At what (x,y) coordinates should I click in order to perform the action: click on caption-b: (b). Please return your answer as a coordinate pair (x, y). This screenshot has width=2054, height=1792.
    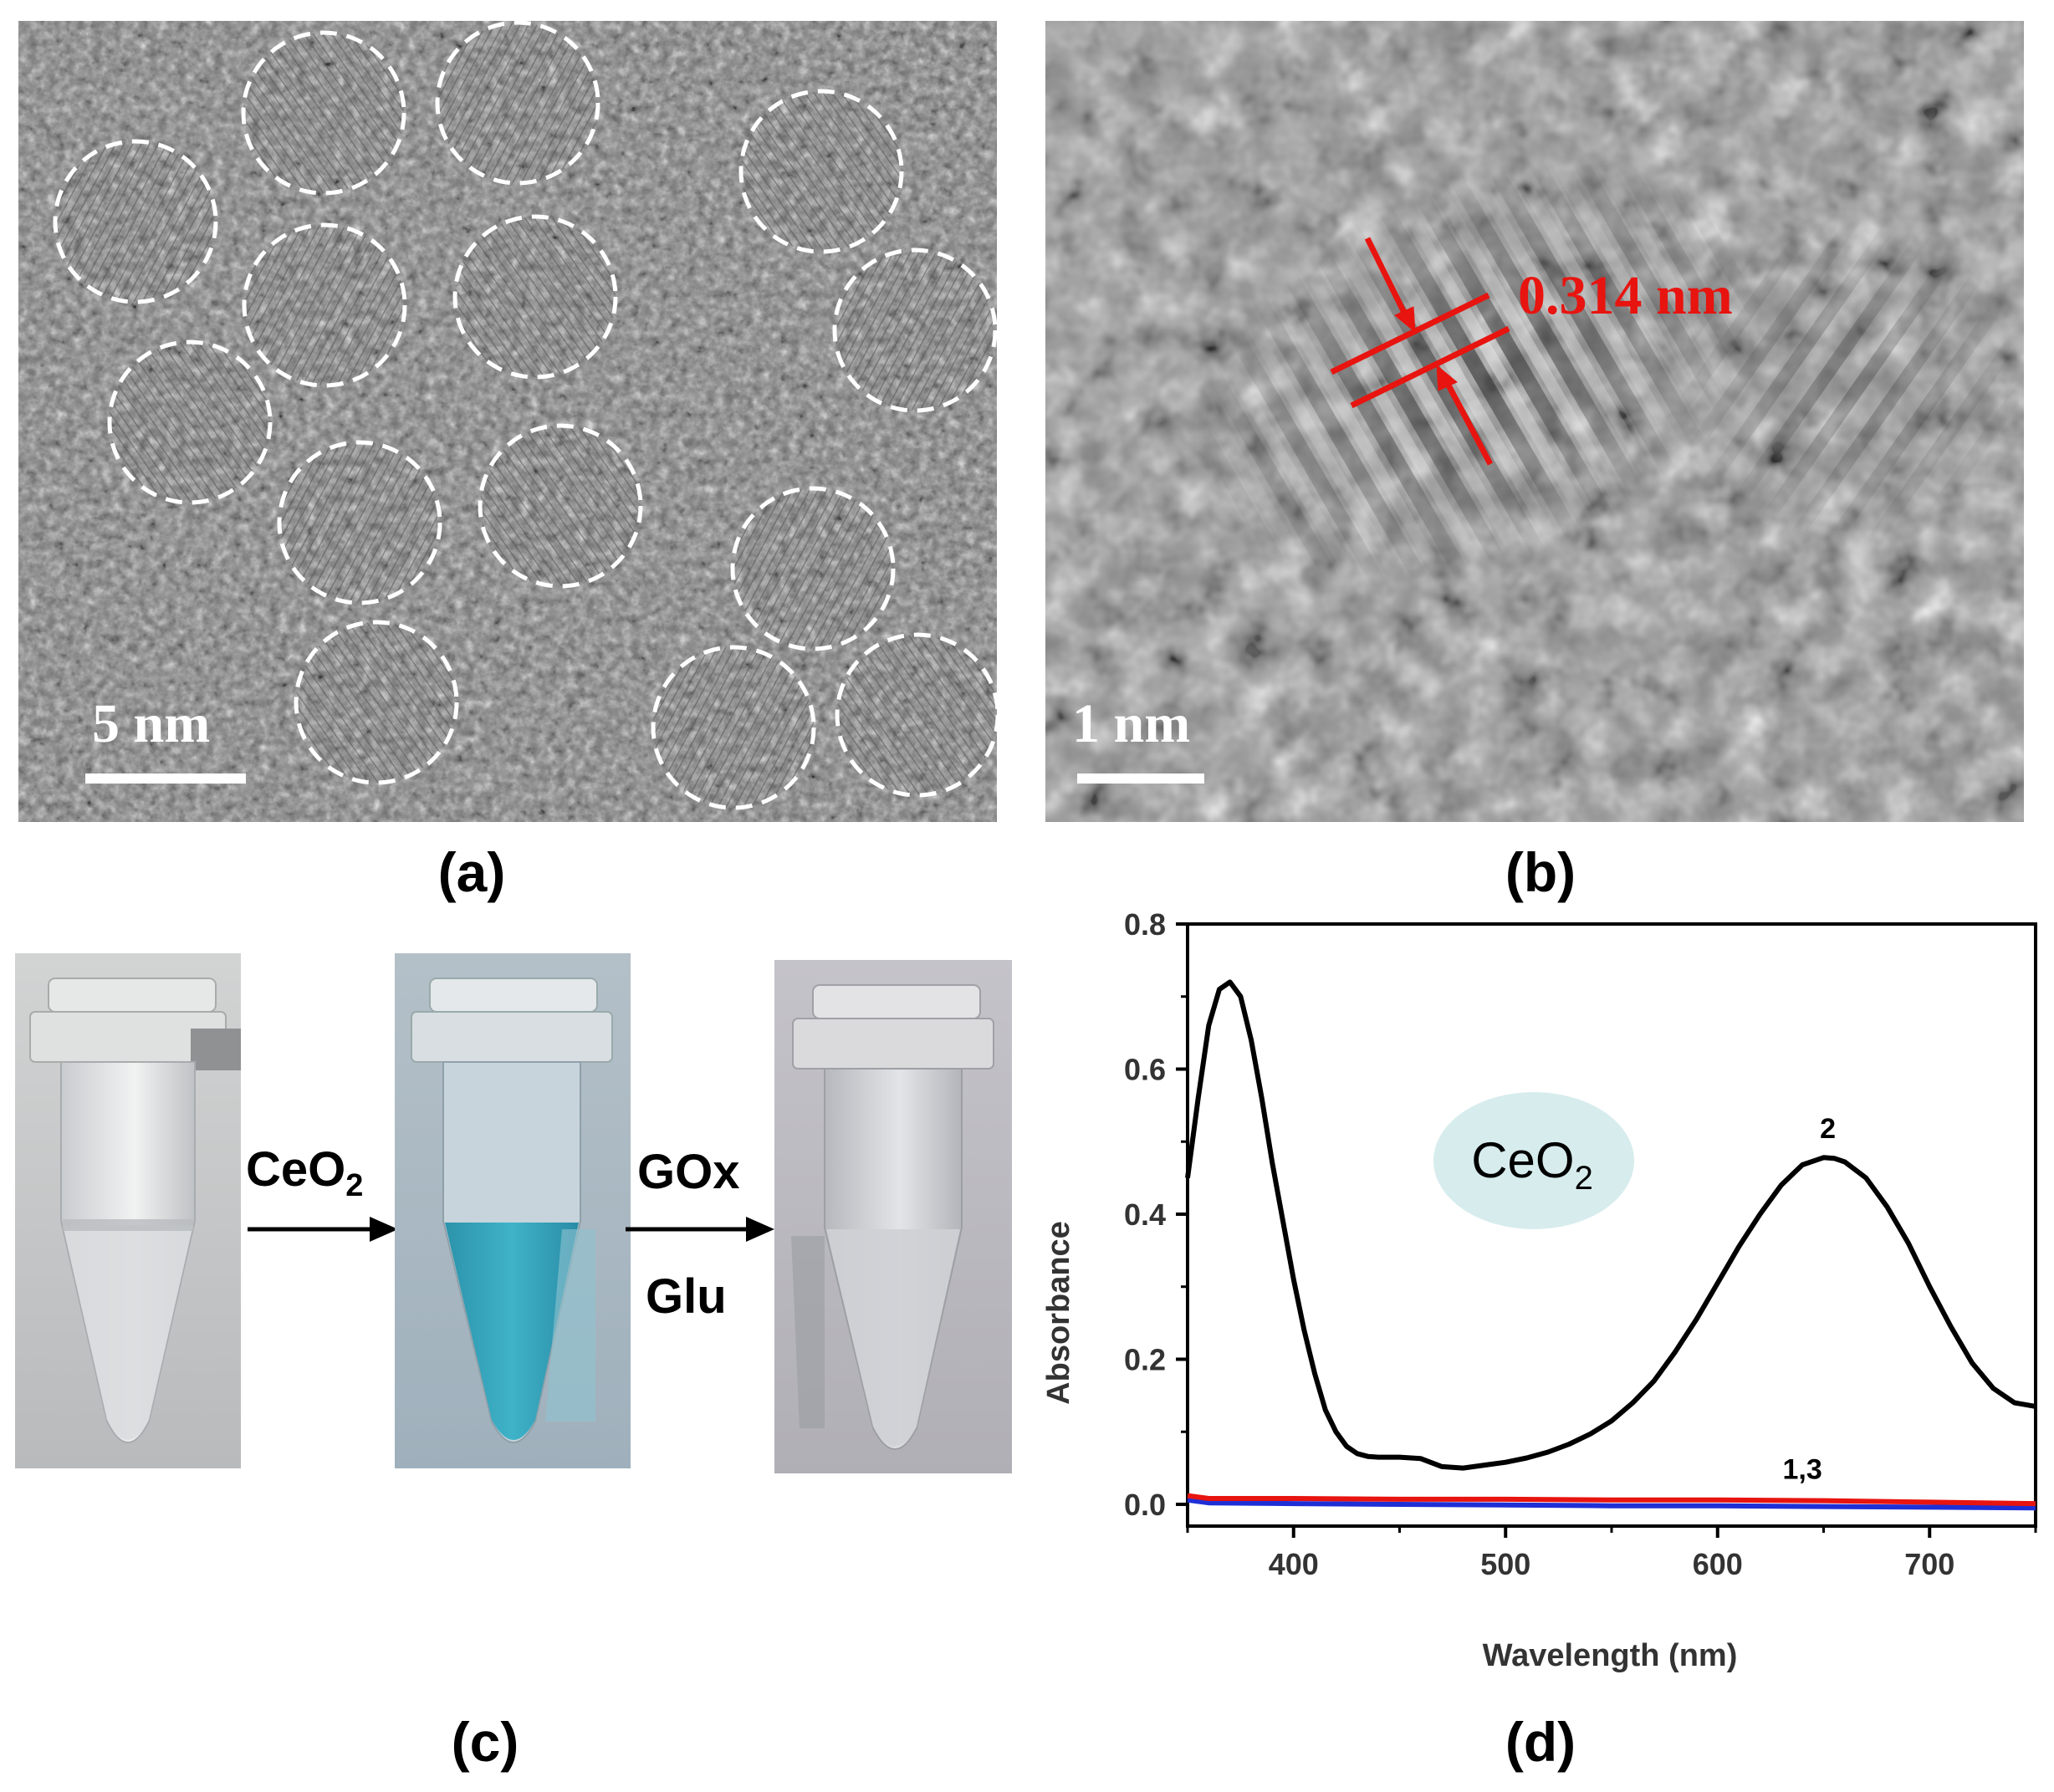
    Looking at the image, I should click on (1540, 872).